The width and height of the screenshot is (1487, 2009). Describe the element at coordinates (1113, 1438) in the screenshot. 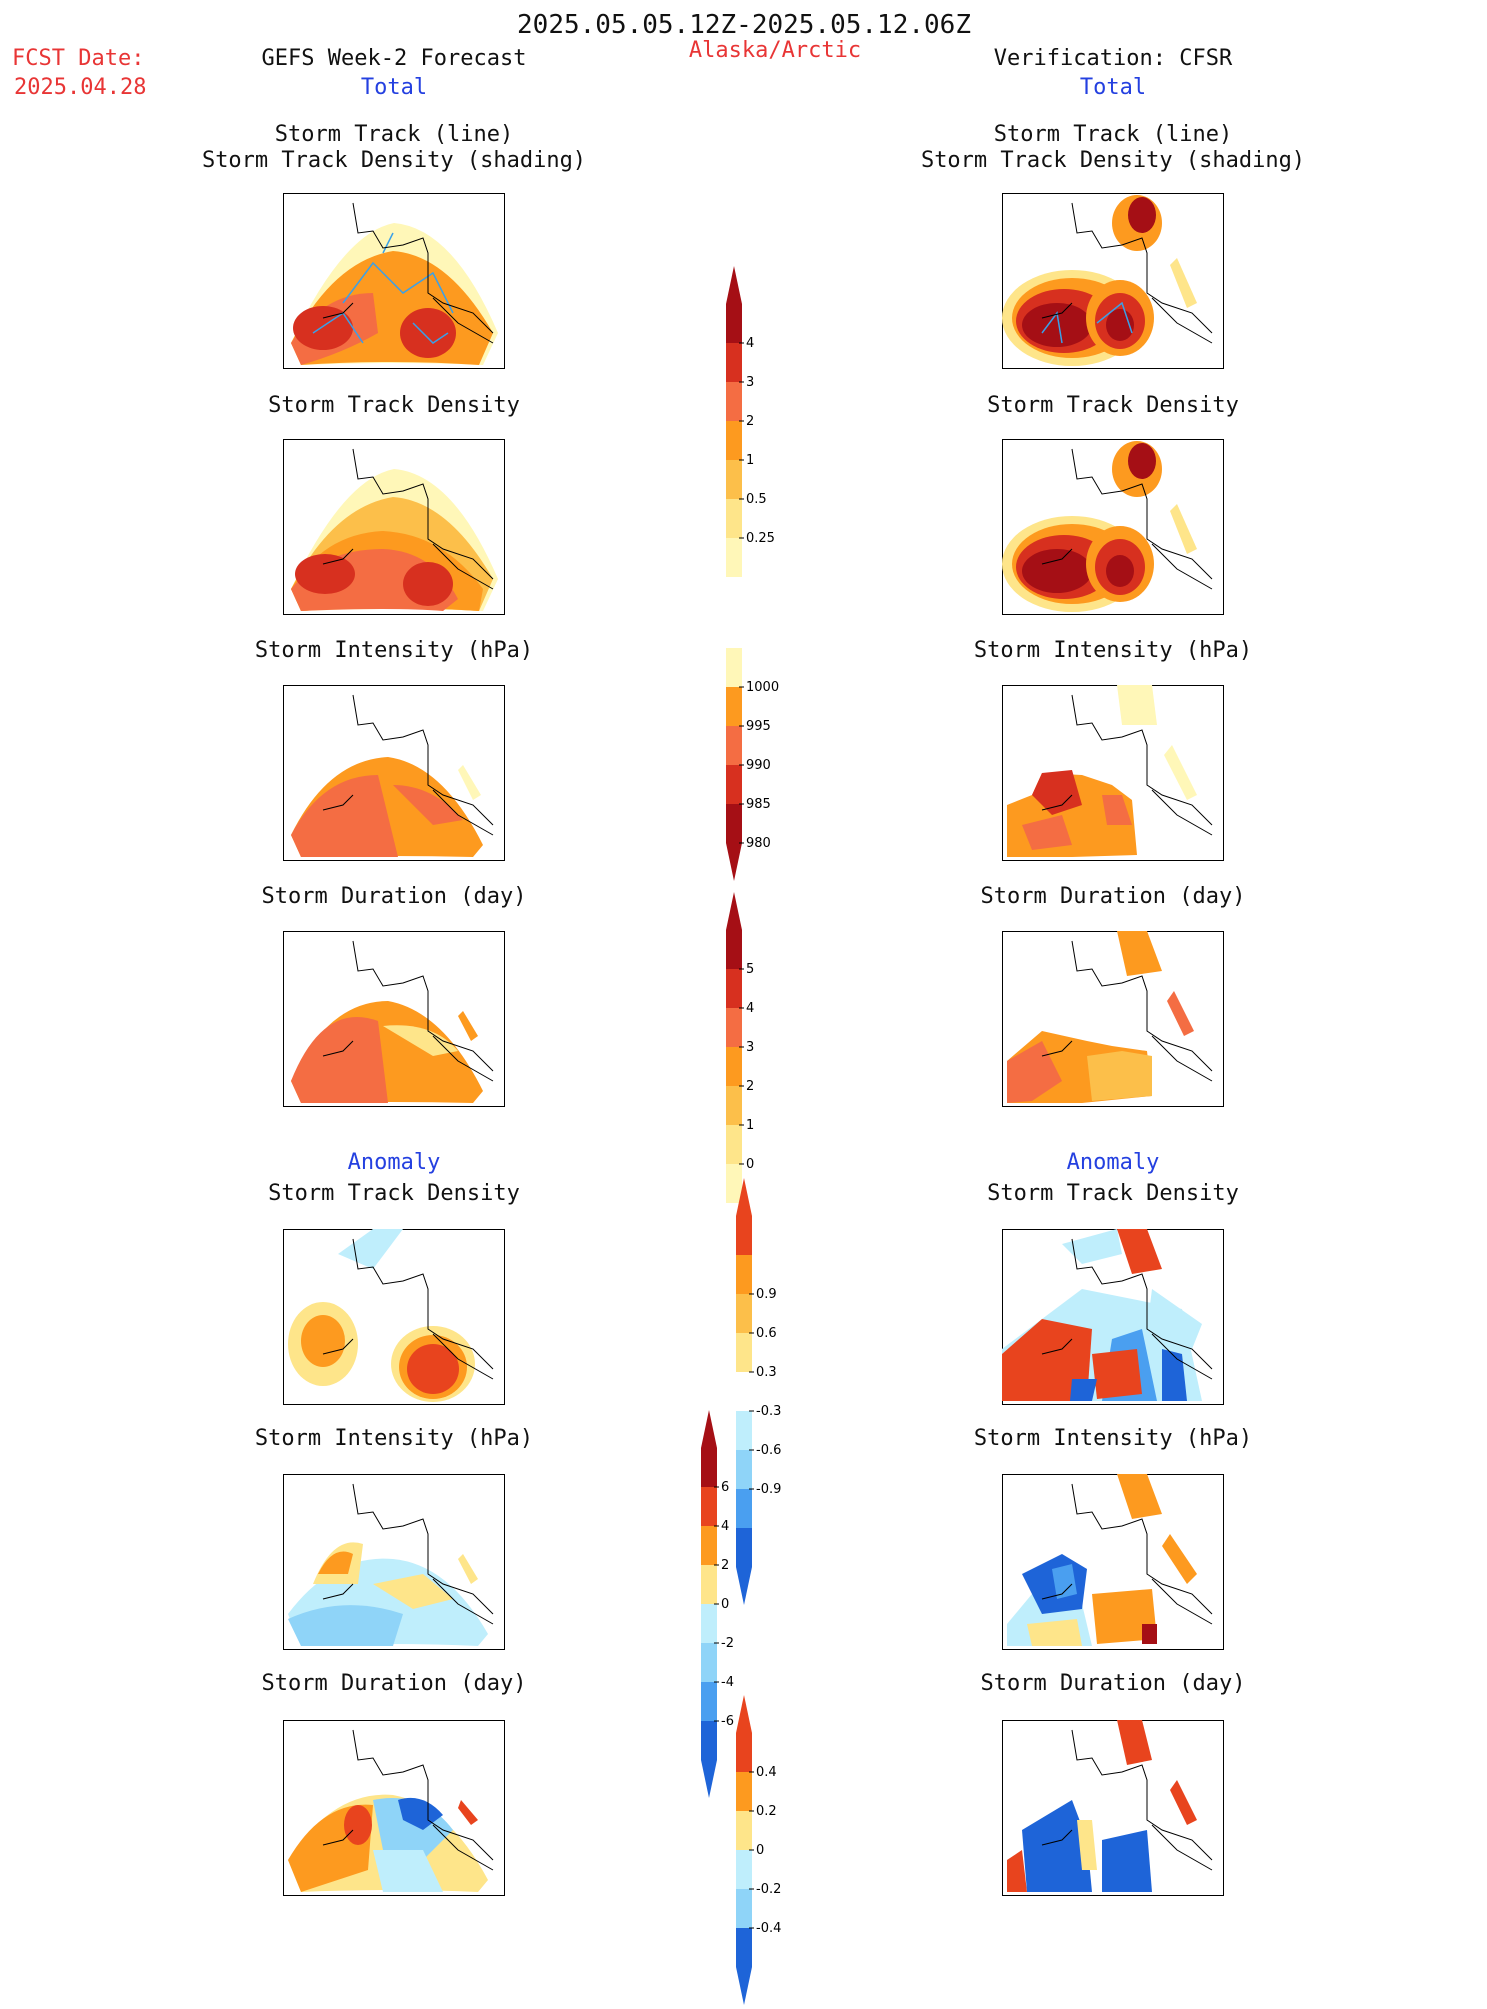

I see `panel-title-intensity-anom-right: Storm Intensity (hPa)` at that location.